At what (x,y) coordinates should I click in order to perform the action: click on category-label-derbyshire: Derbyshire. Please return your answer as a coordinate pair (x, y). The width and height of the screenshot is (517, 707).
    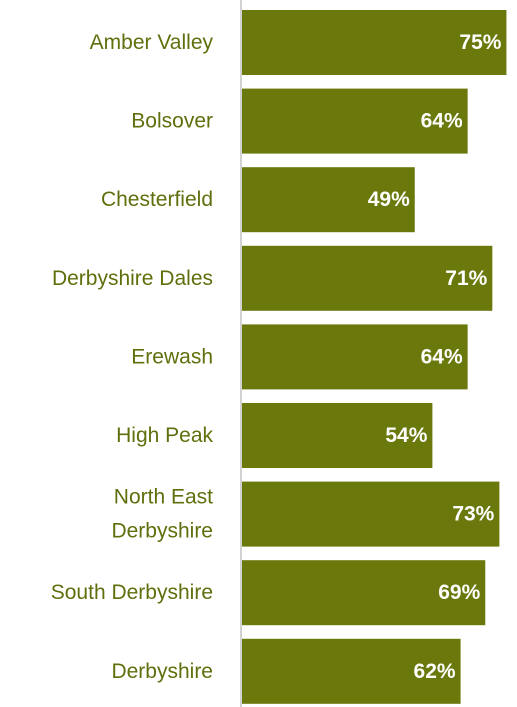
    Looking at the image, I should click on (162, 671).